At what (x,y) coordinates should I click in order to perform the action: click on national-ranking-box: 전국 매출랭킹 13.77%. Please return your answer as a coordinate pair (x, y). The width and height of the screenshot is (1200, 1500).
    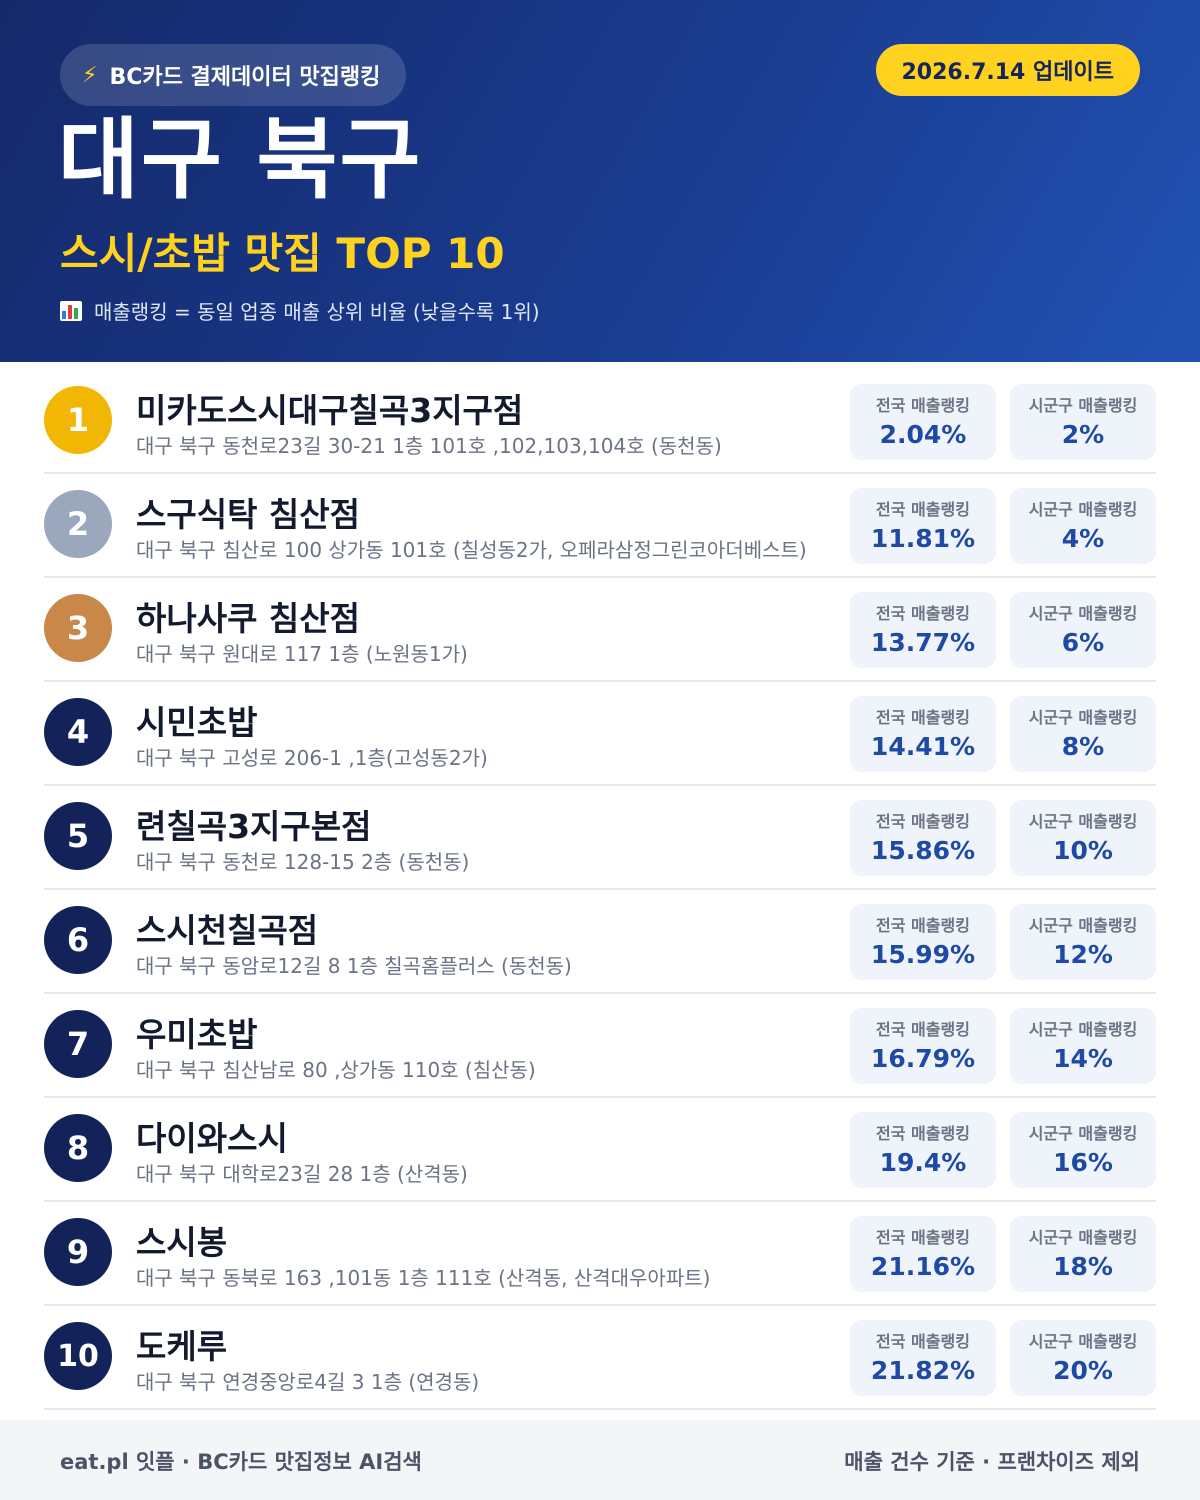
    Looking at the image, I should click on (923, 630).